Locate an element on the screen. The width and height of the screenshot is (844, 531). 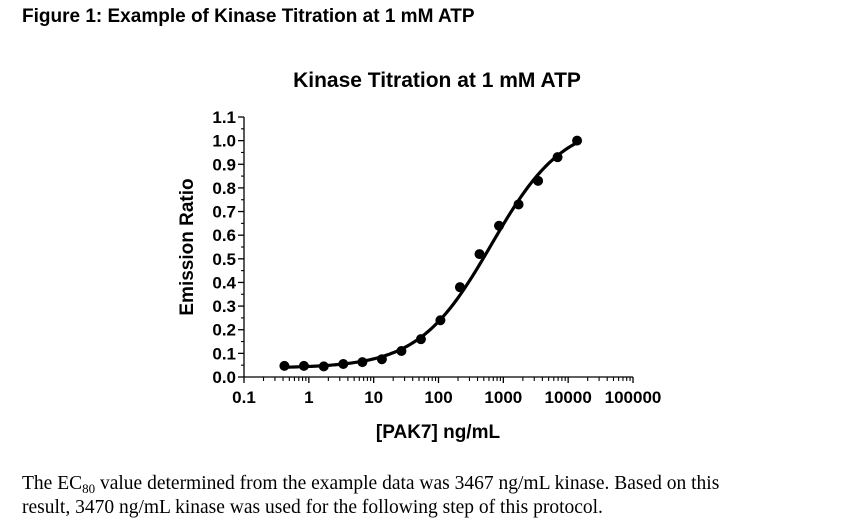
y-tick-label: 0.6 is located at coordinates (224, 235).